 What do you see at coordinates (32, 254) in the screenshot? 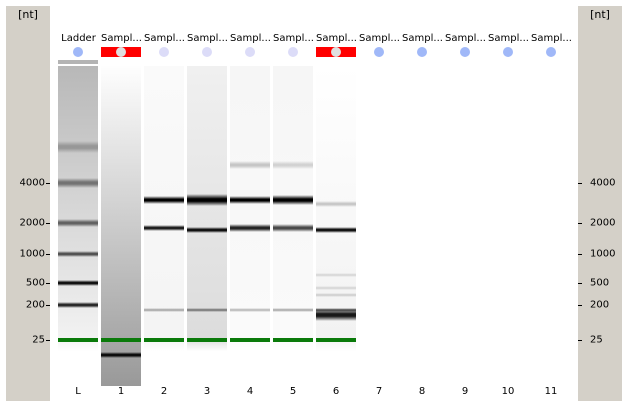
I see `tick-label-1000: 1000` at bounding box center [32, 254].